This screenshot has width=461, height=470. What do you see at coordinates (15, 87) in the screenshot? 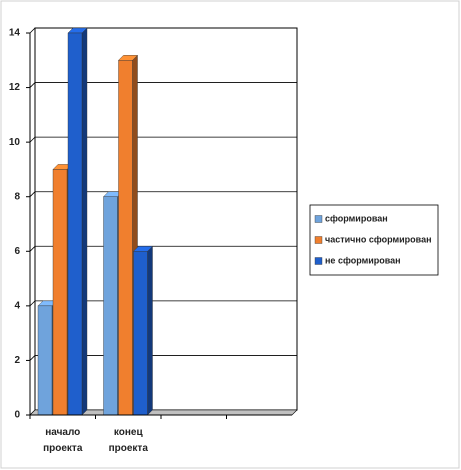
I see `y-tick-label: 12` at bounding box center [15, 87].